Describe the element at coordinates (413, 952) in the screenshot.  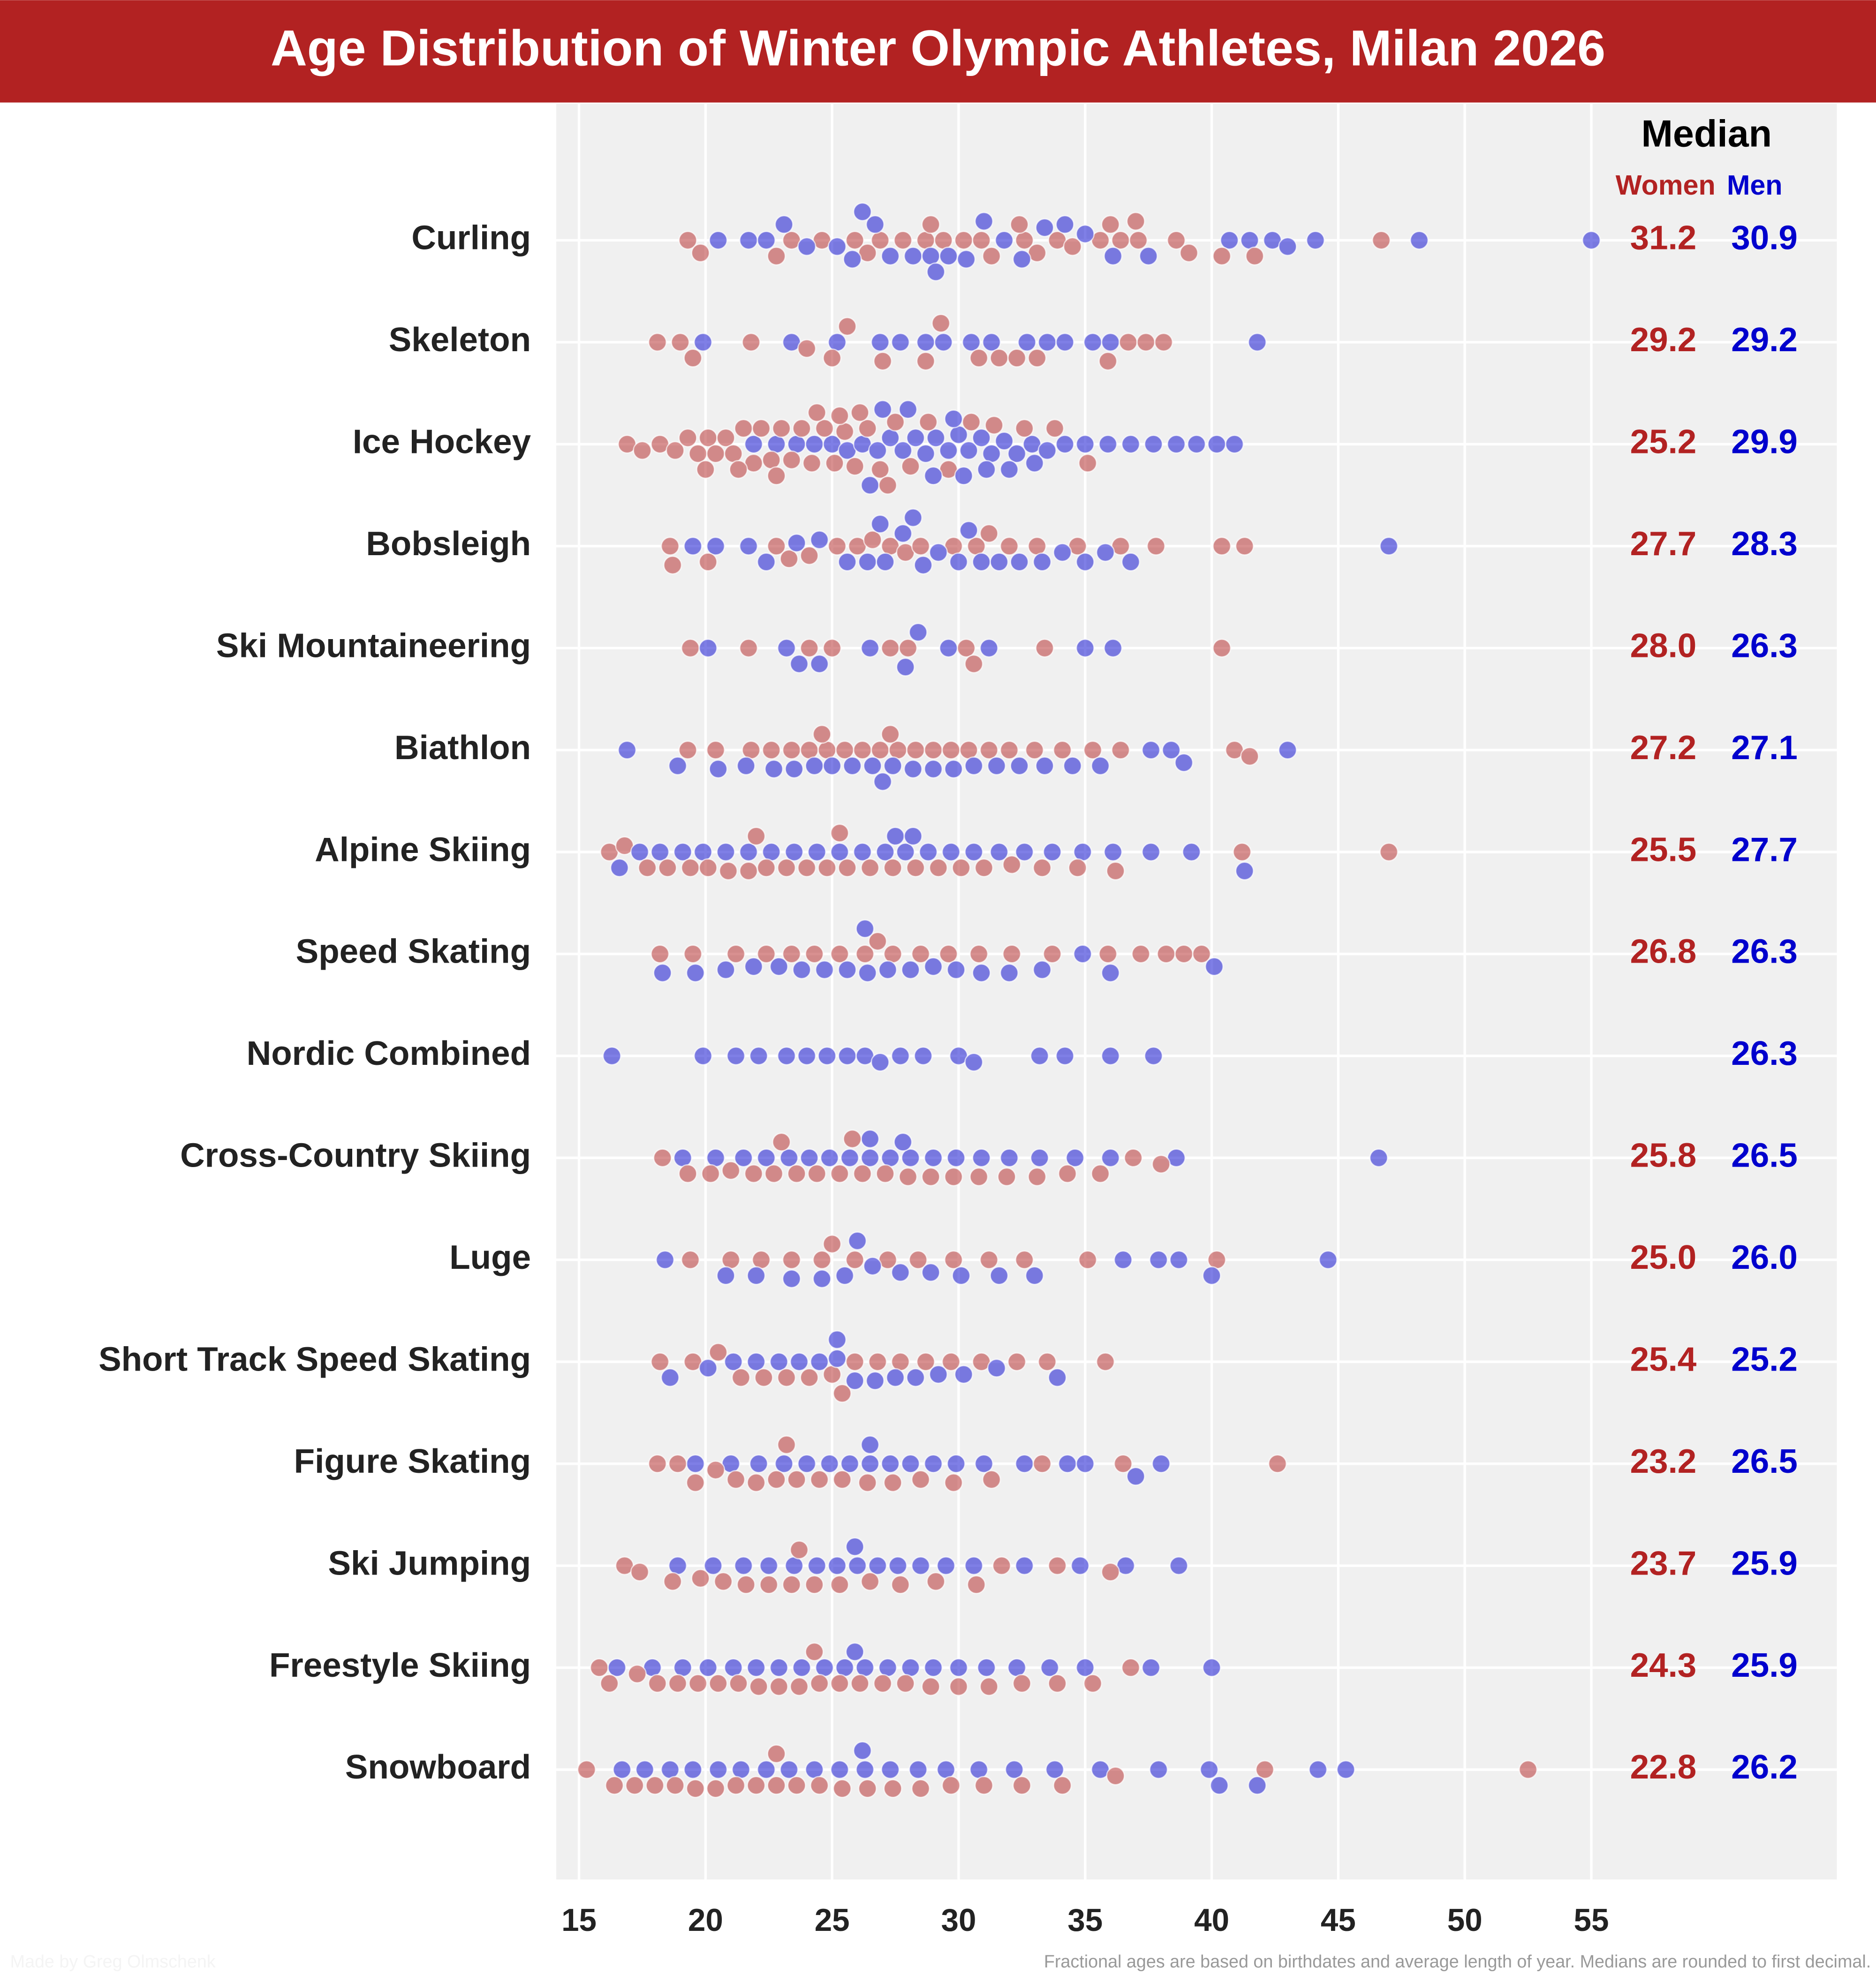
I see `category-label: Speed Skating` at that location.